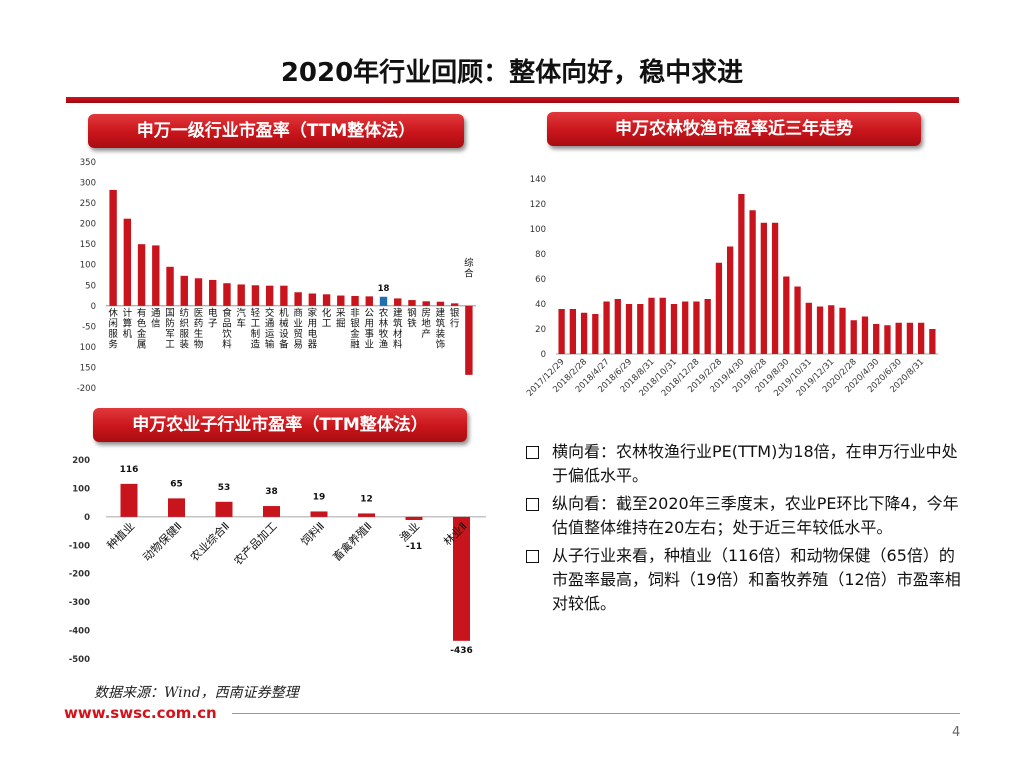  Describe the element at coordinates (540, 280) in the screenshot. I see `y-tick-label: 60` at that location.